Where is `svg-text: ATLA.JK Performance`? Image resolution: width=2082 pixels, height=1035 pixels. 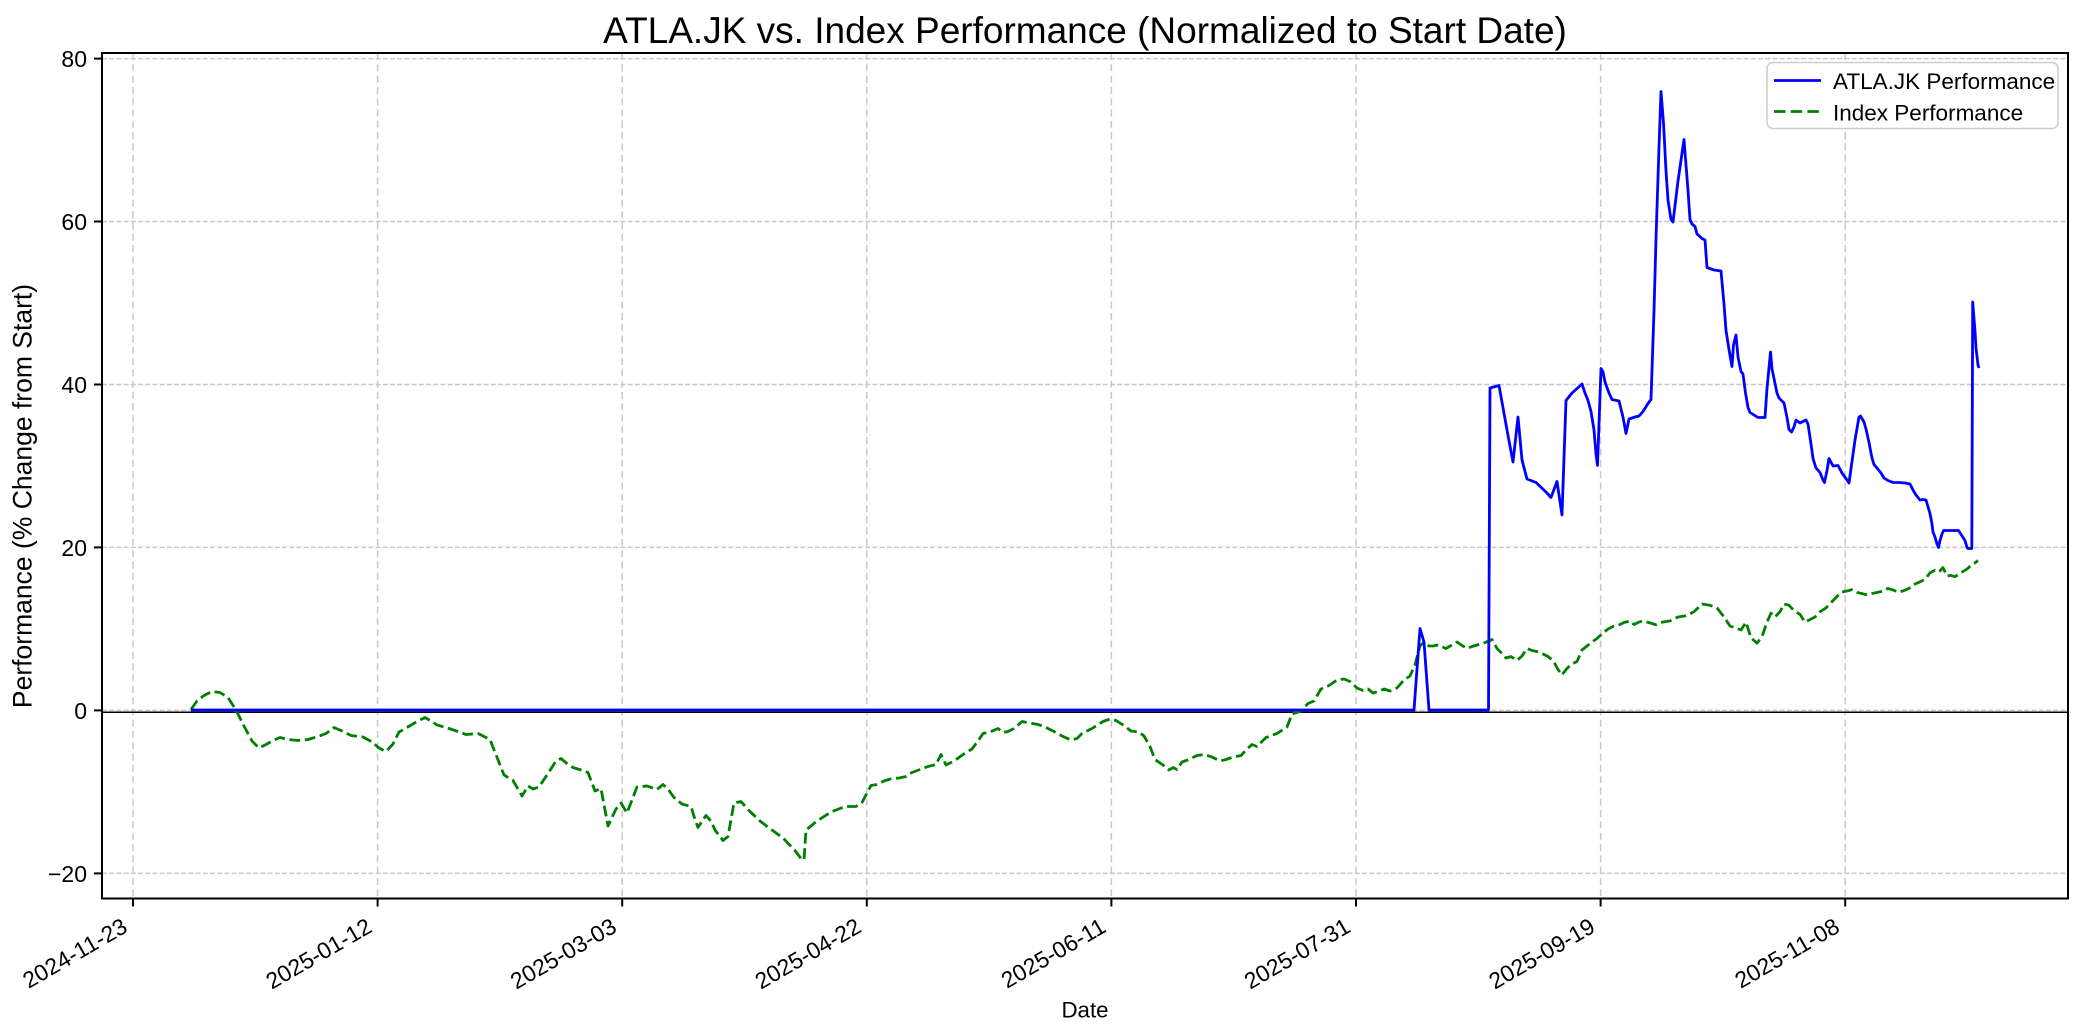 svg-text: ATLA.JK Performance is located at coordinates (1944, 81).